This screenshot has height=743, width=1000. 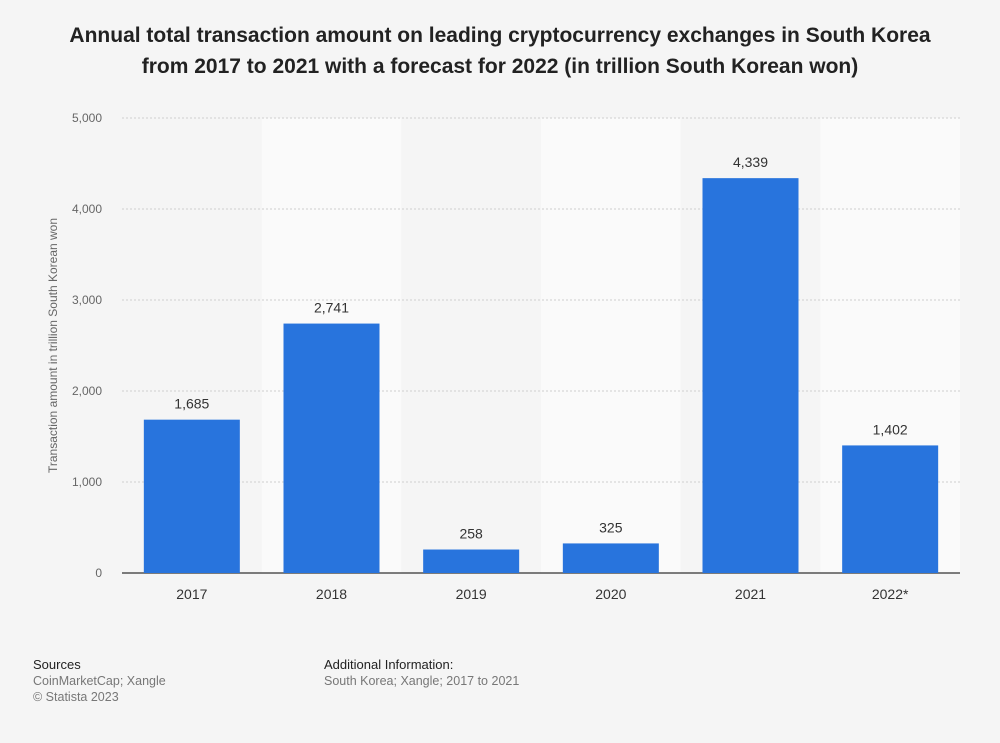 What do you see at coordinates (331, 308) in the screenshot?
I see `data-label-2018: 2,741` at bounding box center [331, 308].